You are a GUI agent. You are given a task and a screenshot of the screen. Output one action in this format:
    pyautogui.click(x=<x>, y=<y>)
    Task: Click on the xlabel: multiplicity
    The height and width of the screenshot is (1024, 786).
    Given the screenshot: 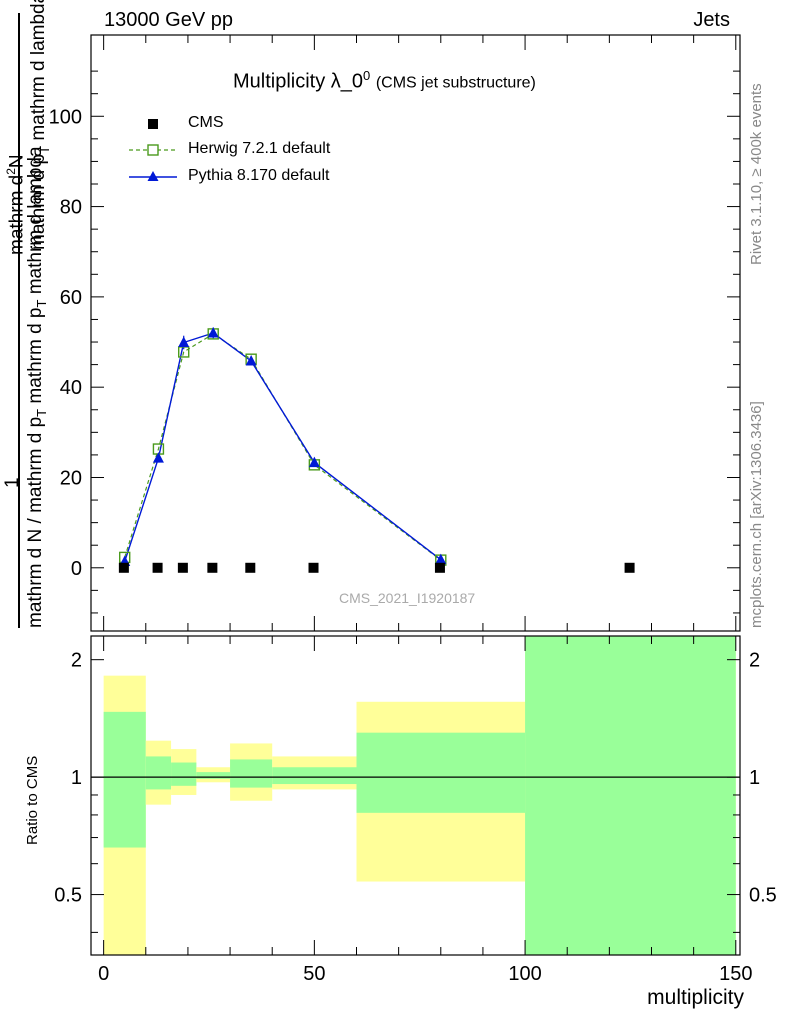 What is the action you would take?
    pyautogui.click(x=695, y=997)
    